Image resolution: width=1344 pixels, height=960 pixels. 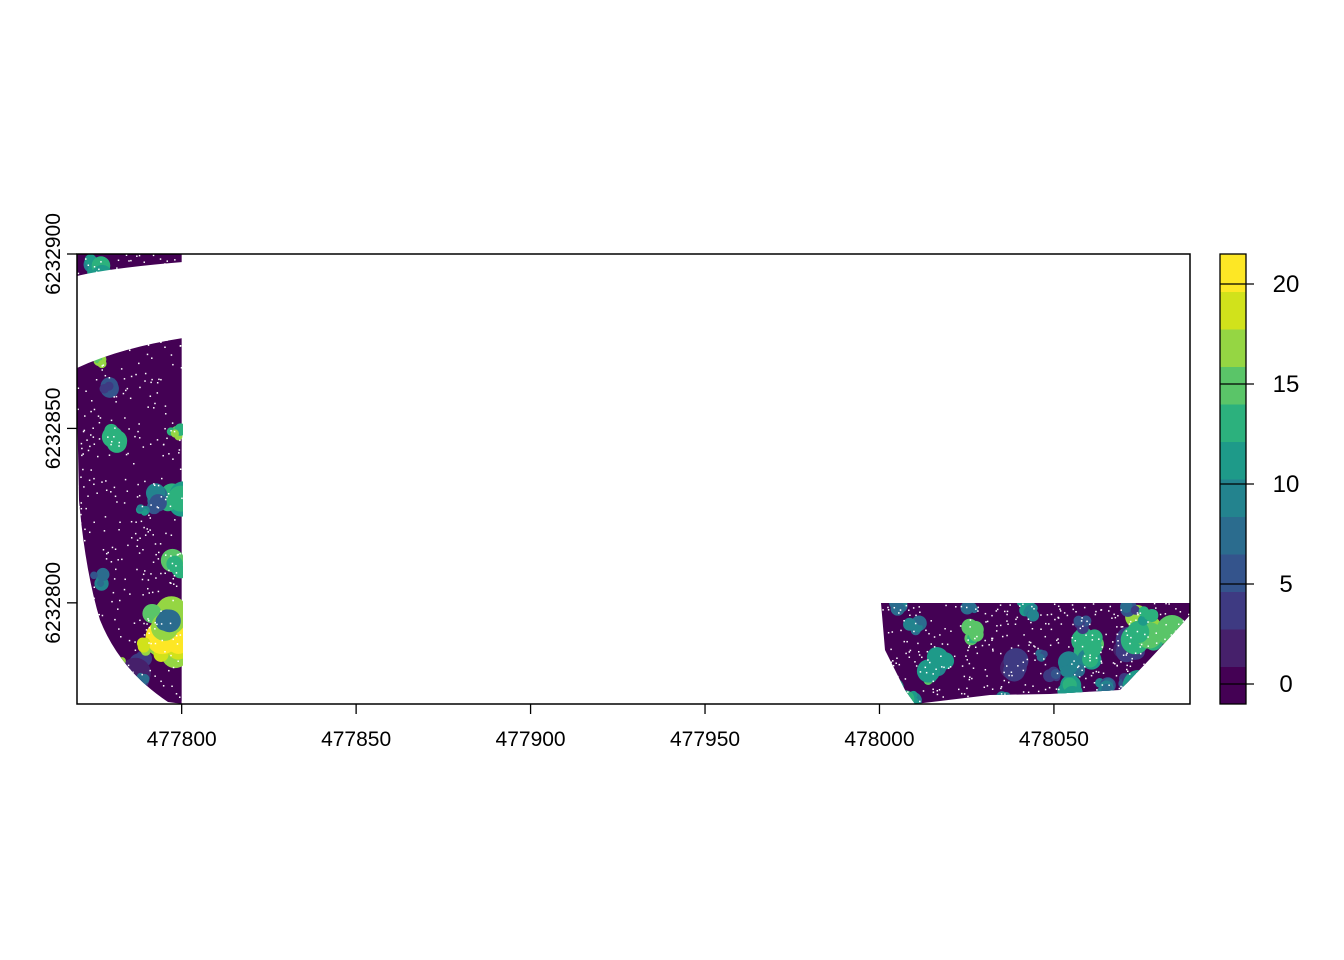 What do you see at coordinates (879, 739) in the screenshot?
I see `x-tick-label: 478000` at bounding box center [879, 739].